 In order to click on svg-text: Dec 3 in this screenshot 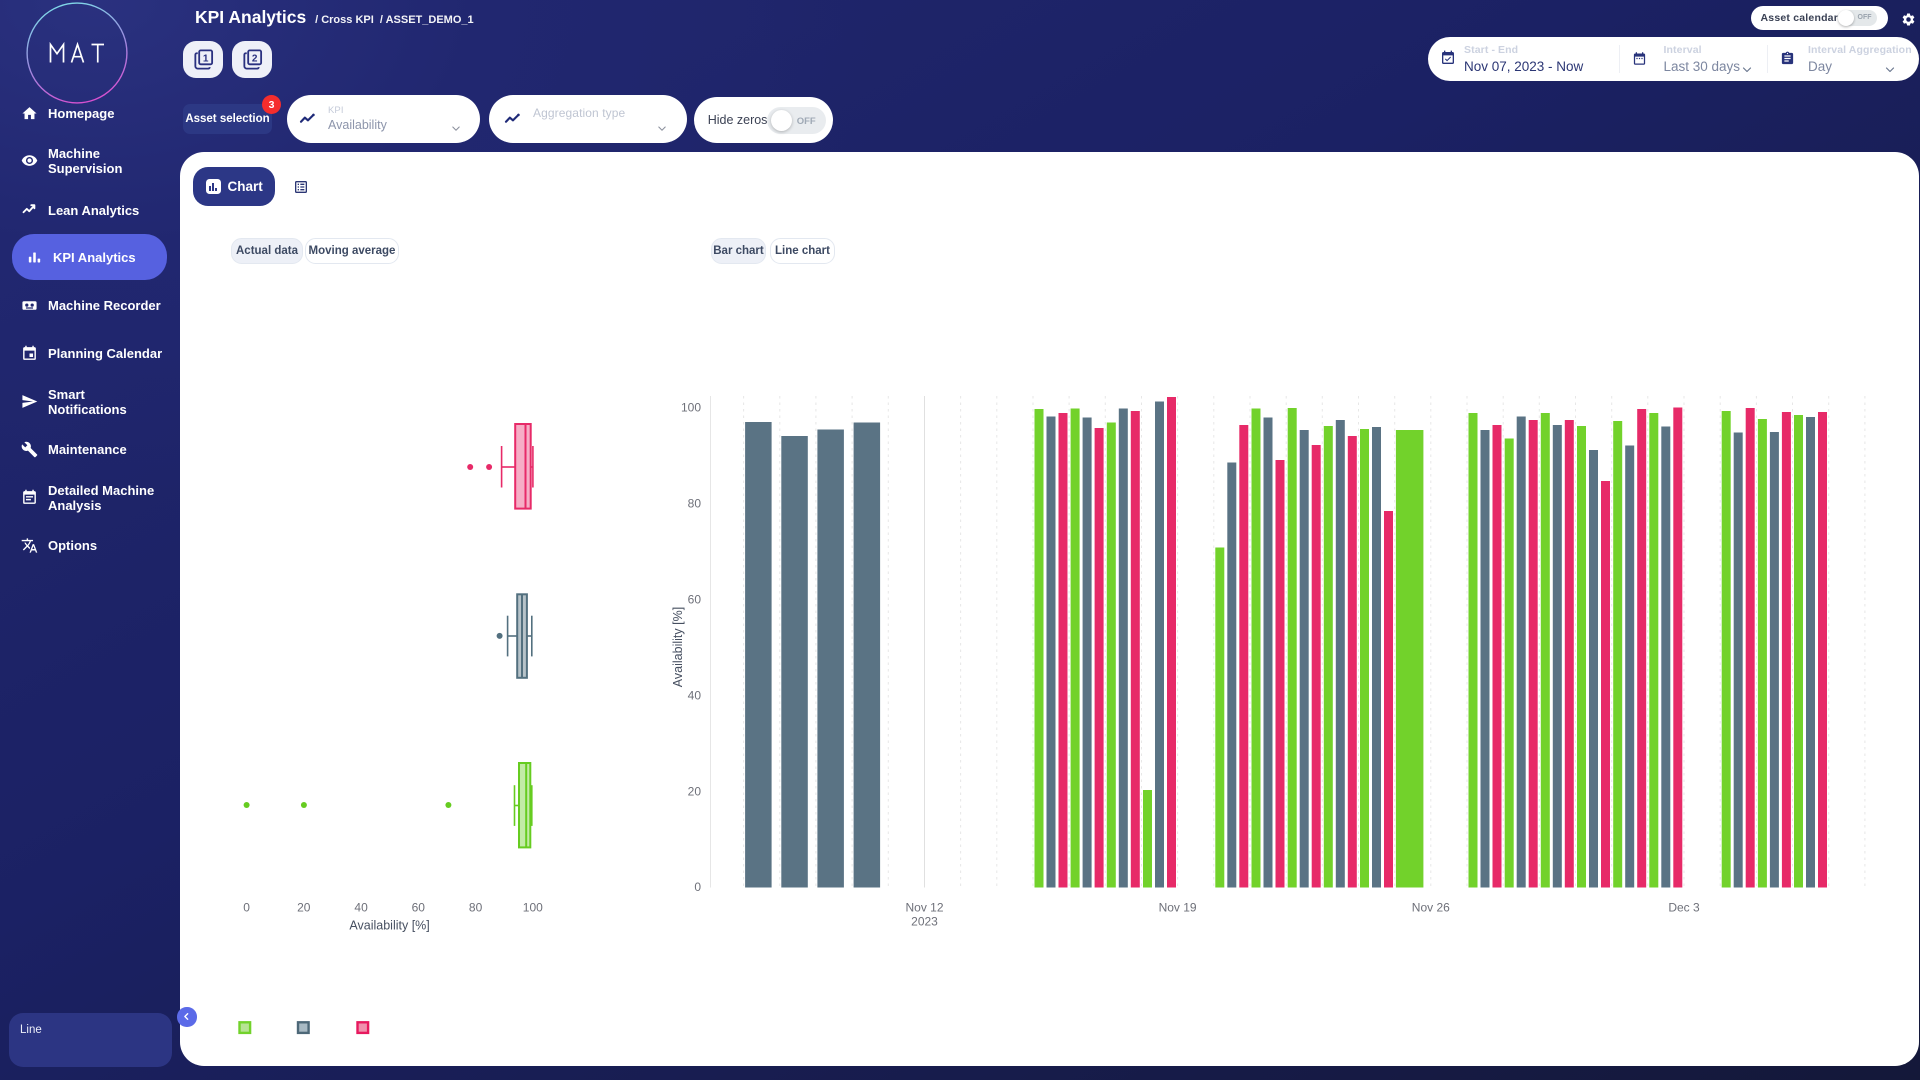, I will do `click(1684, 908)`.